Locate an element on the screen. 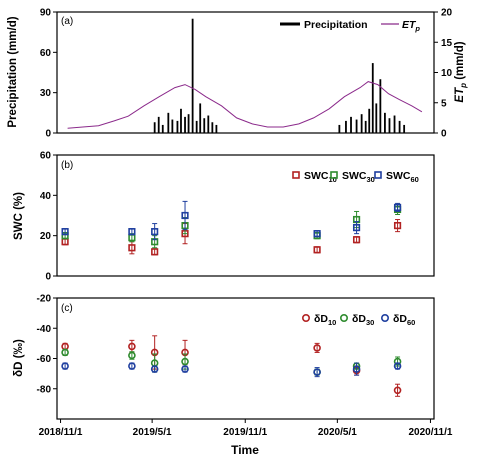 The image size is (477, 460). legend-label: SWC60 is located at coordinates (402, 177).